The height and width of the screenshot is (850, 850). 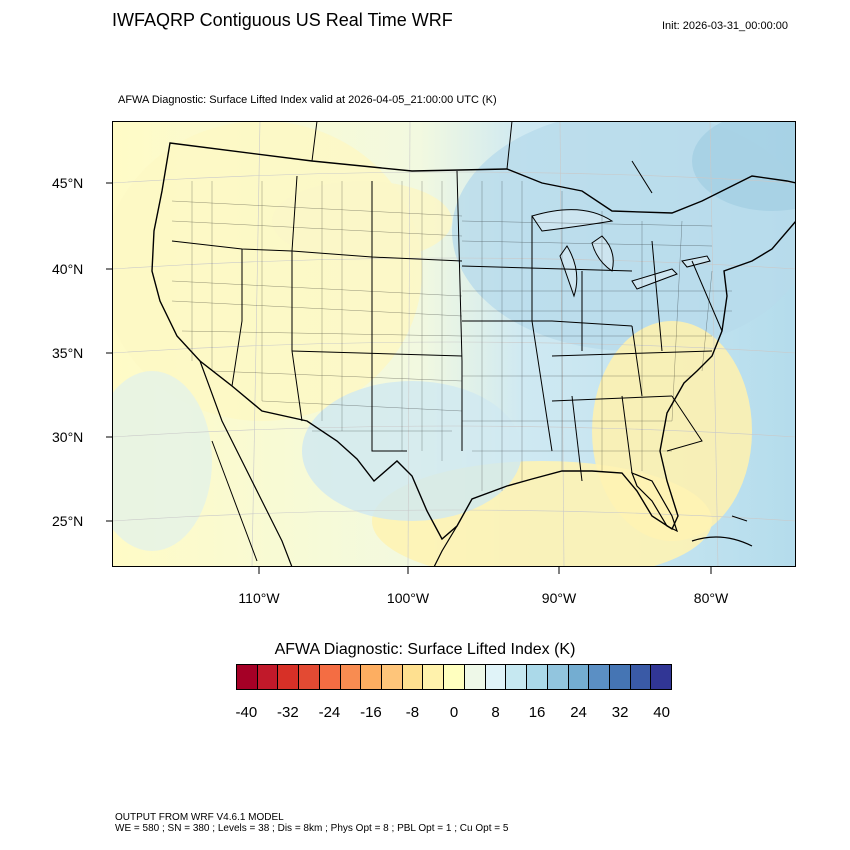 What do you see at coordinates (288, 712) in the screenshot?
I see `colorbar-tick-label: -32` at bounding box center [288, 712].